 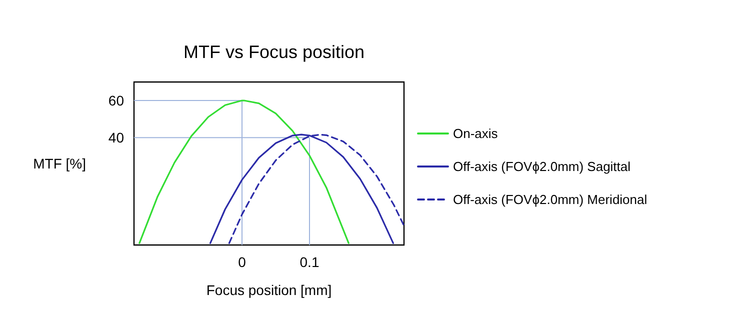 What do you see at coordinates (116, 138) in the screenshot?
I see `y-tick-label: 40` at bounding box center [116, 138].